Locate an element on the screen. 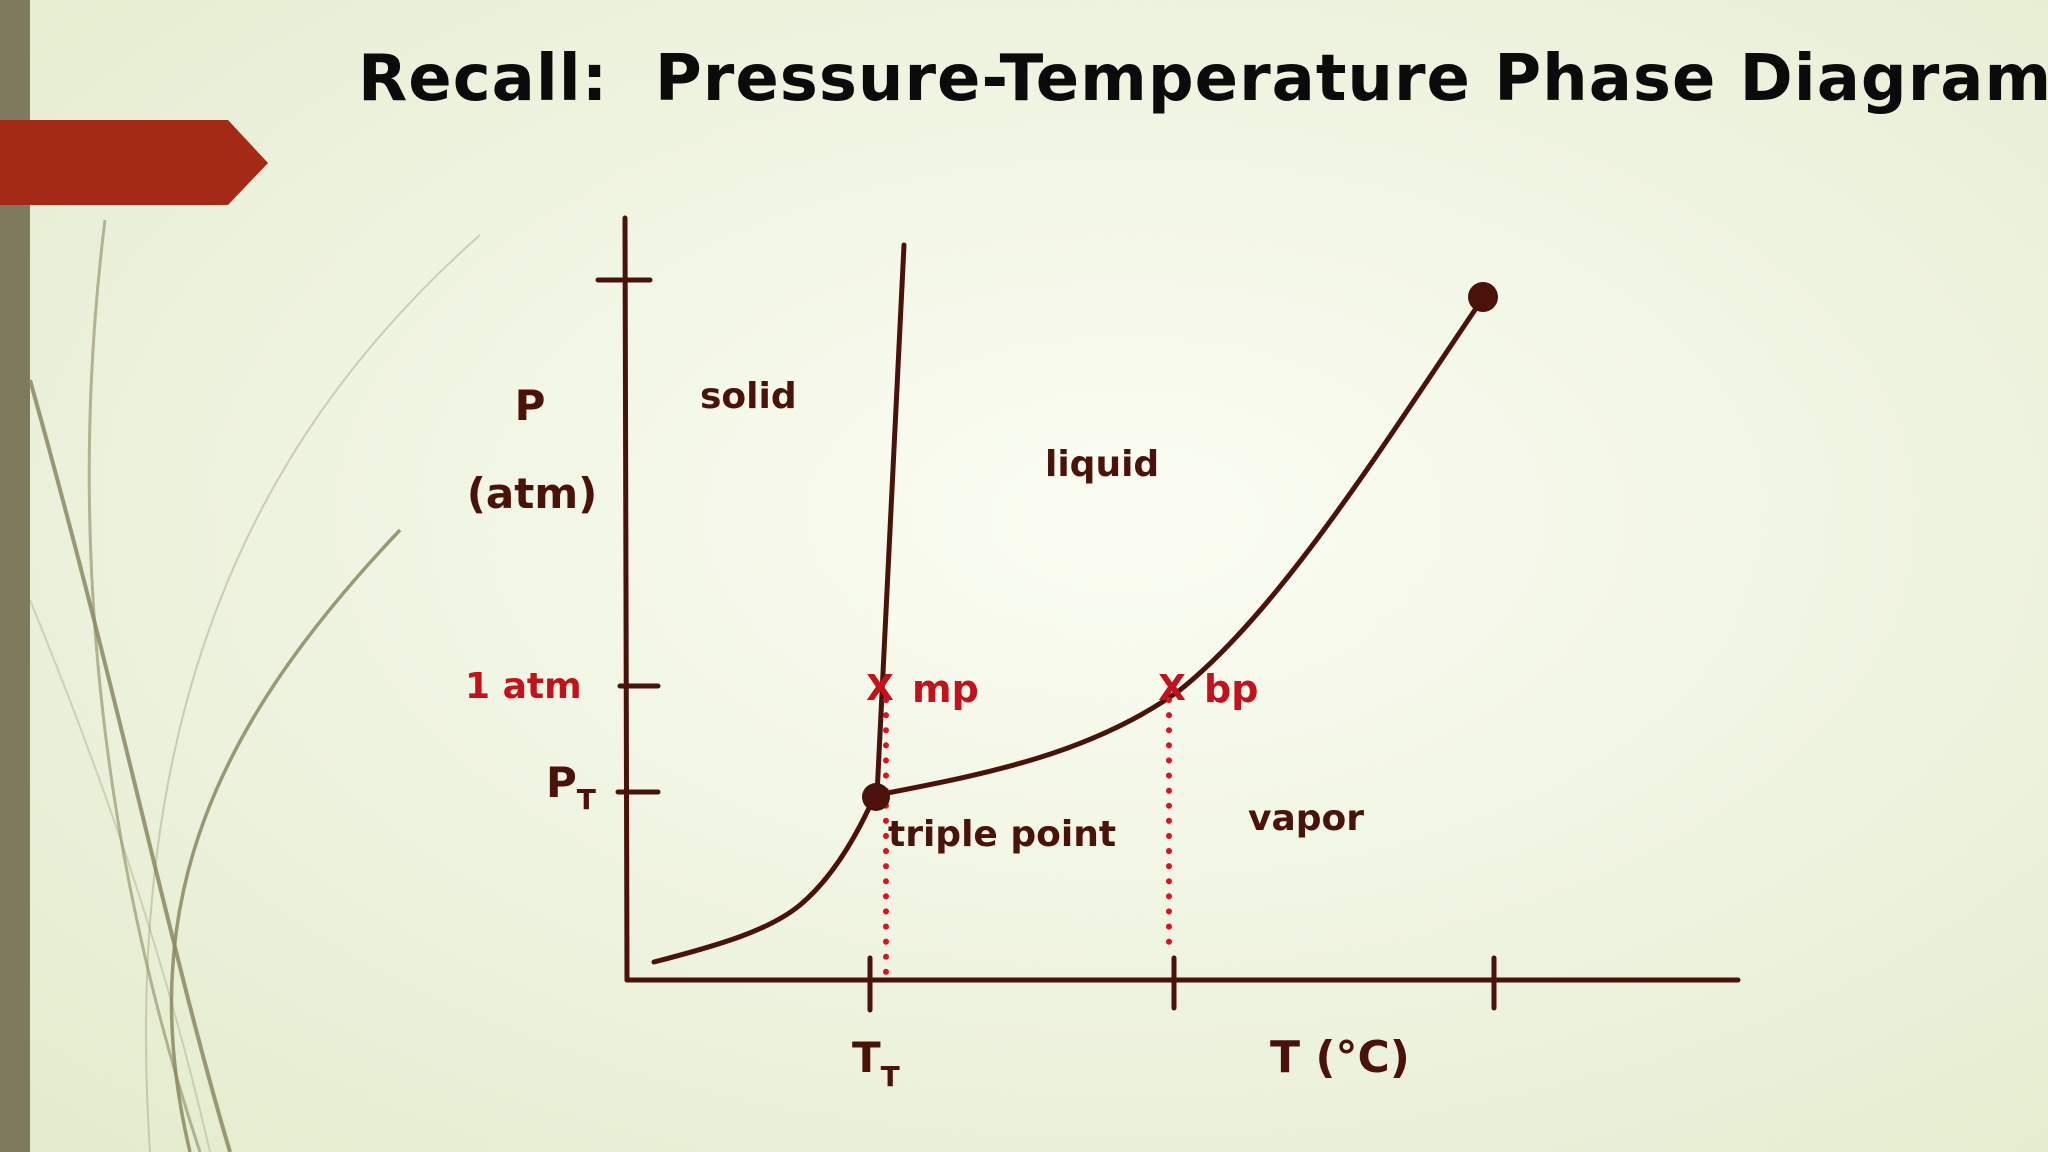 This screenshot has height=1152, width=2048. x-axis-label: T (°C) is located at coordinates (1340, 1057).